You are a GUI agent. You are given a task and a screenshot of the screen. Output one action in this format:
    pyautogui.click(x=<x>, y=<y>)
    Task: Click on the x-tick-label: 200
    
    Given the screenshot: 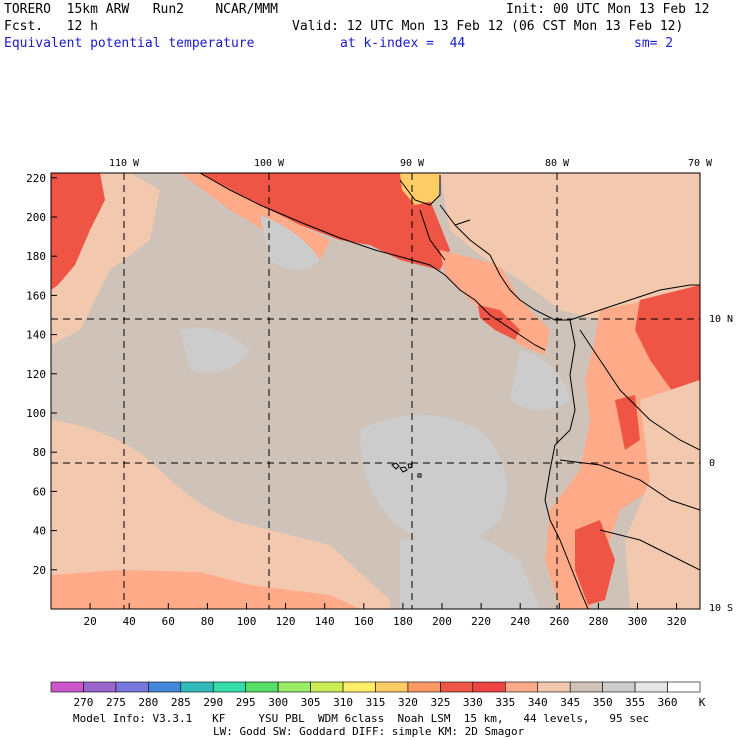 What is the action you would take?
    pyautogui.click(x=442, y=621)
    